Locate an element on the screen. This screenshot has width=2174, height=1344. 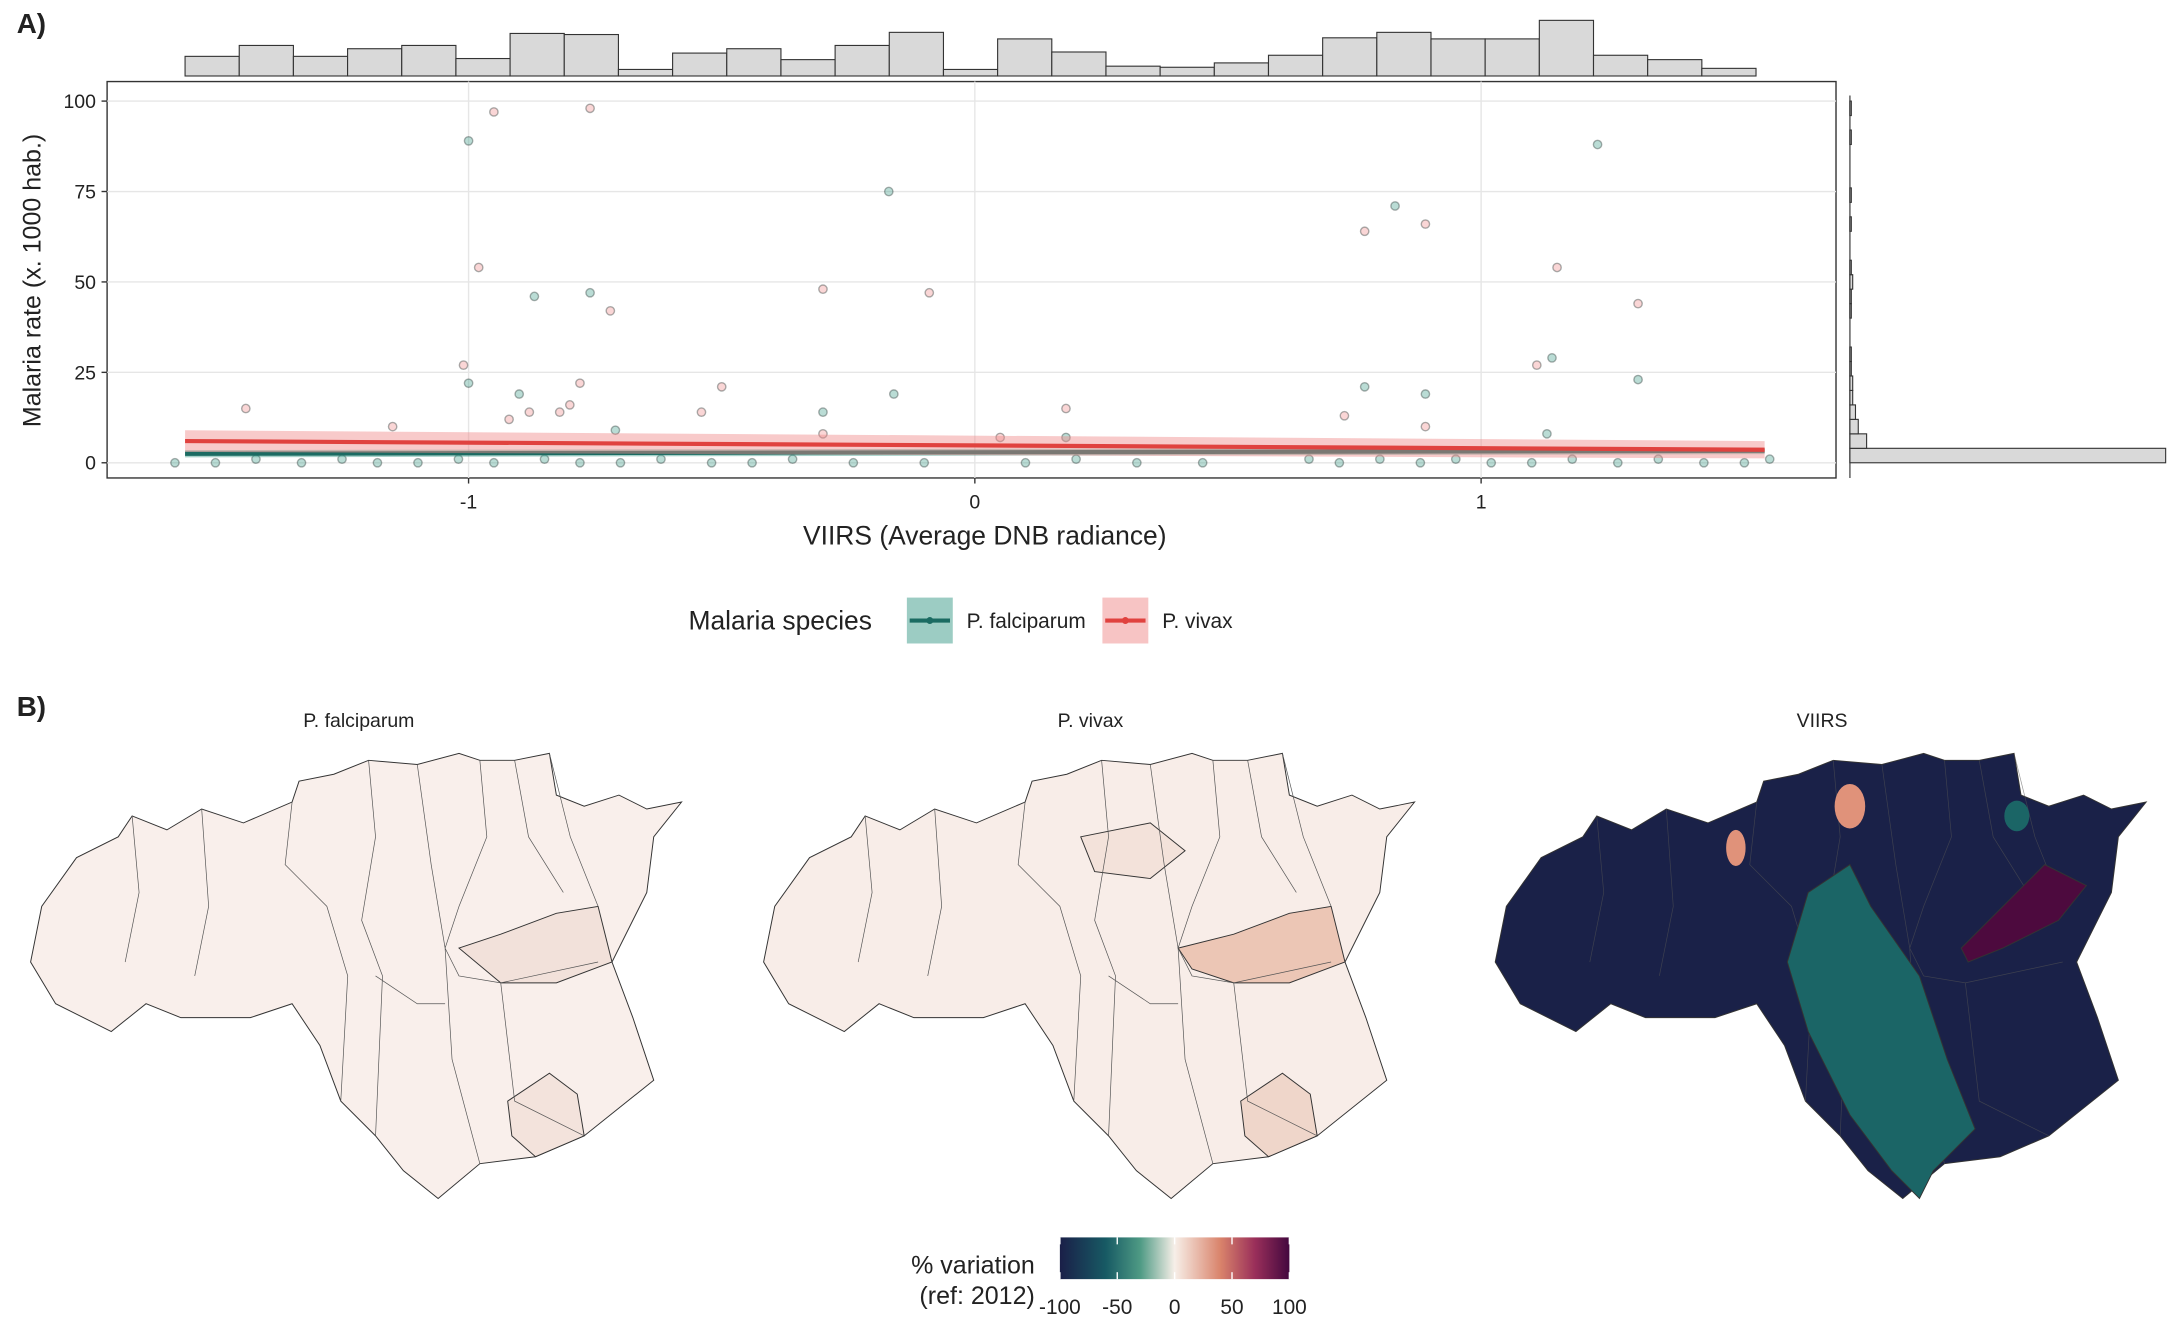
y-tick-label: 0 is located at coordinates (90, 464).